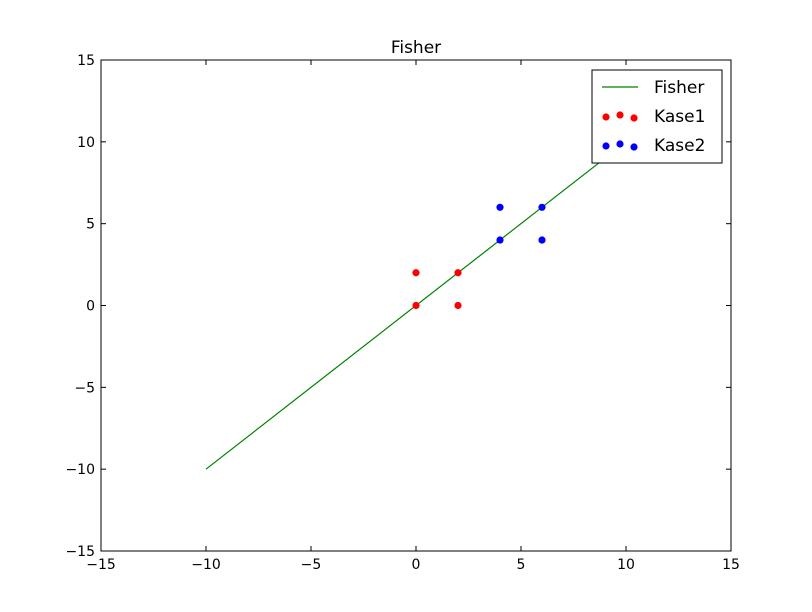  Describe the element at coordinates (86, 143) in the screenshot. I see `y-tick-label: 10` at that location.